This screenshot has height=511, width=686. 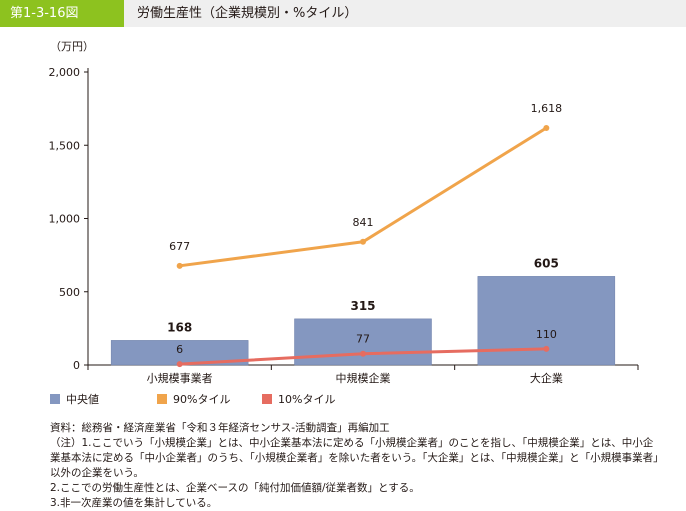 What do you see at coordinates (546, 378) in the screenshot?
I see `x-category-label: 大企業` at bounding box center [546, 378].